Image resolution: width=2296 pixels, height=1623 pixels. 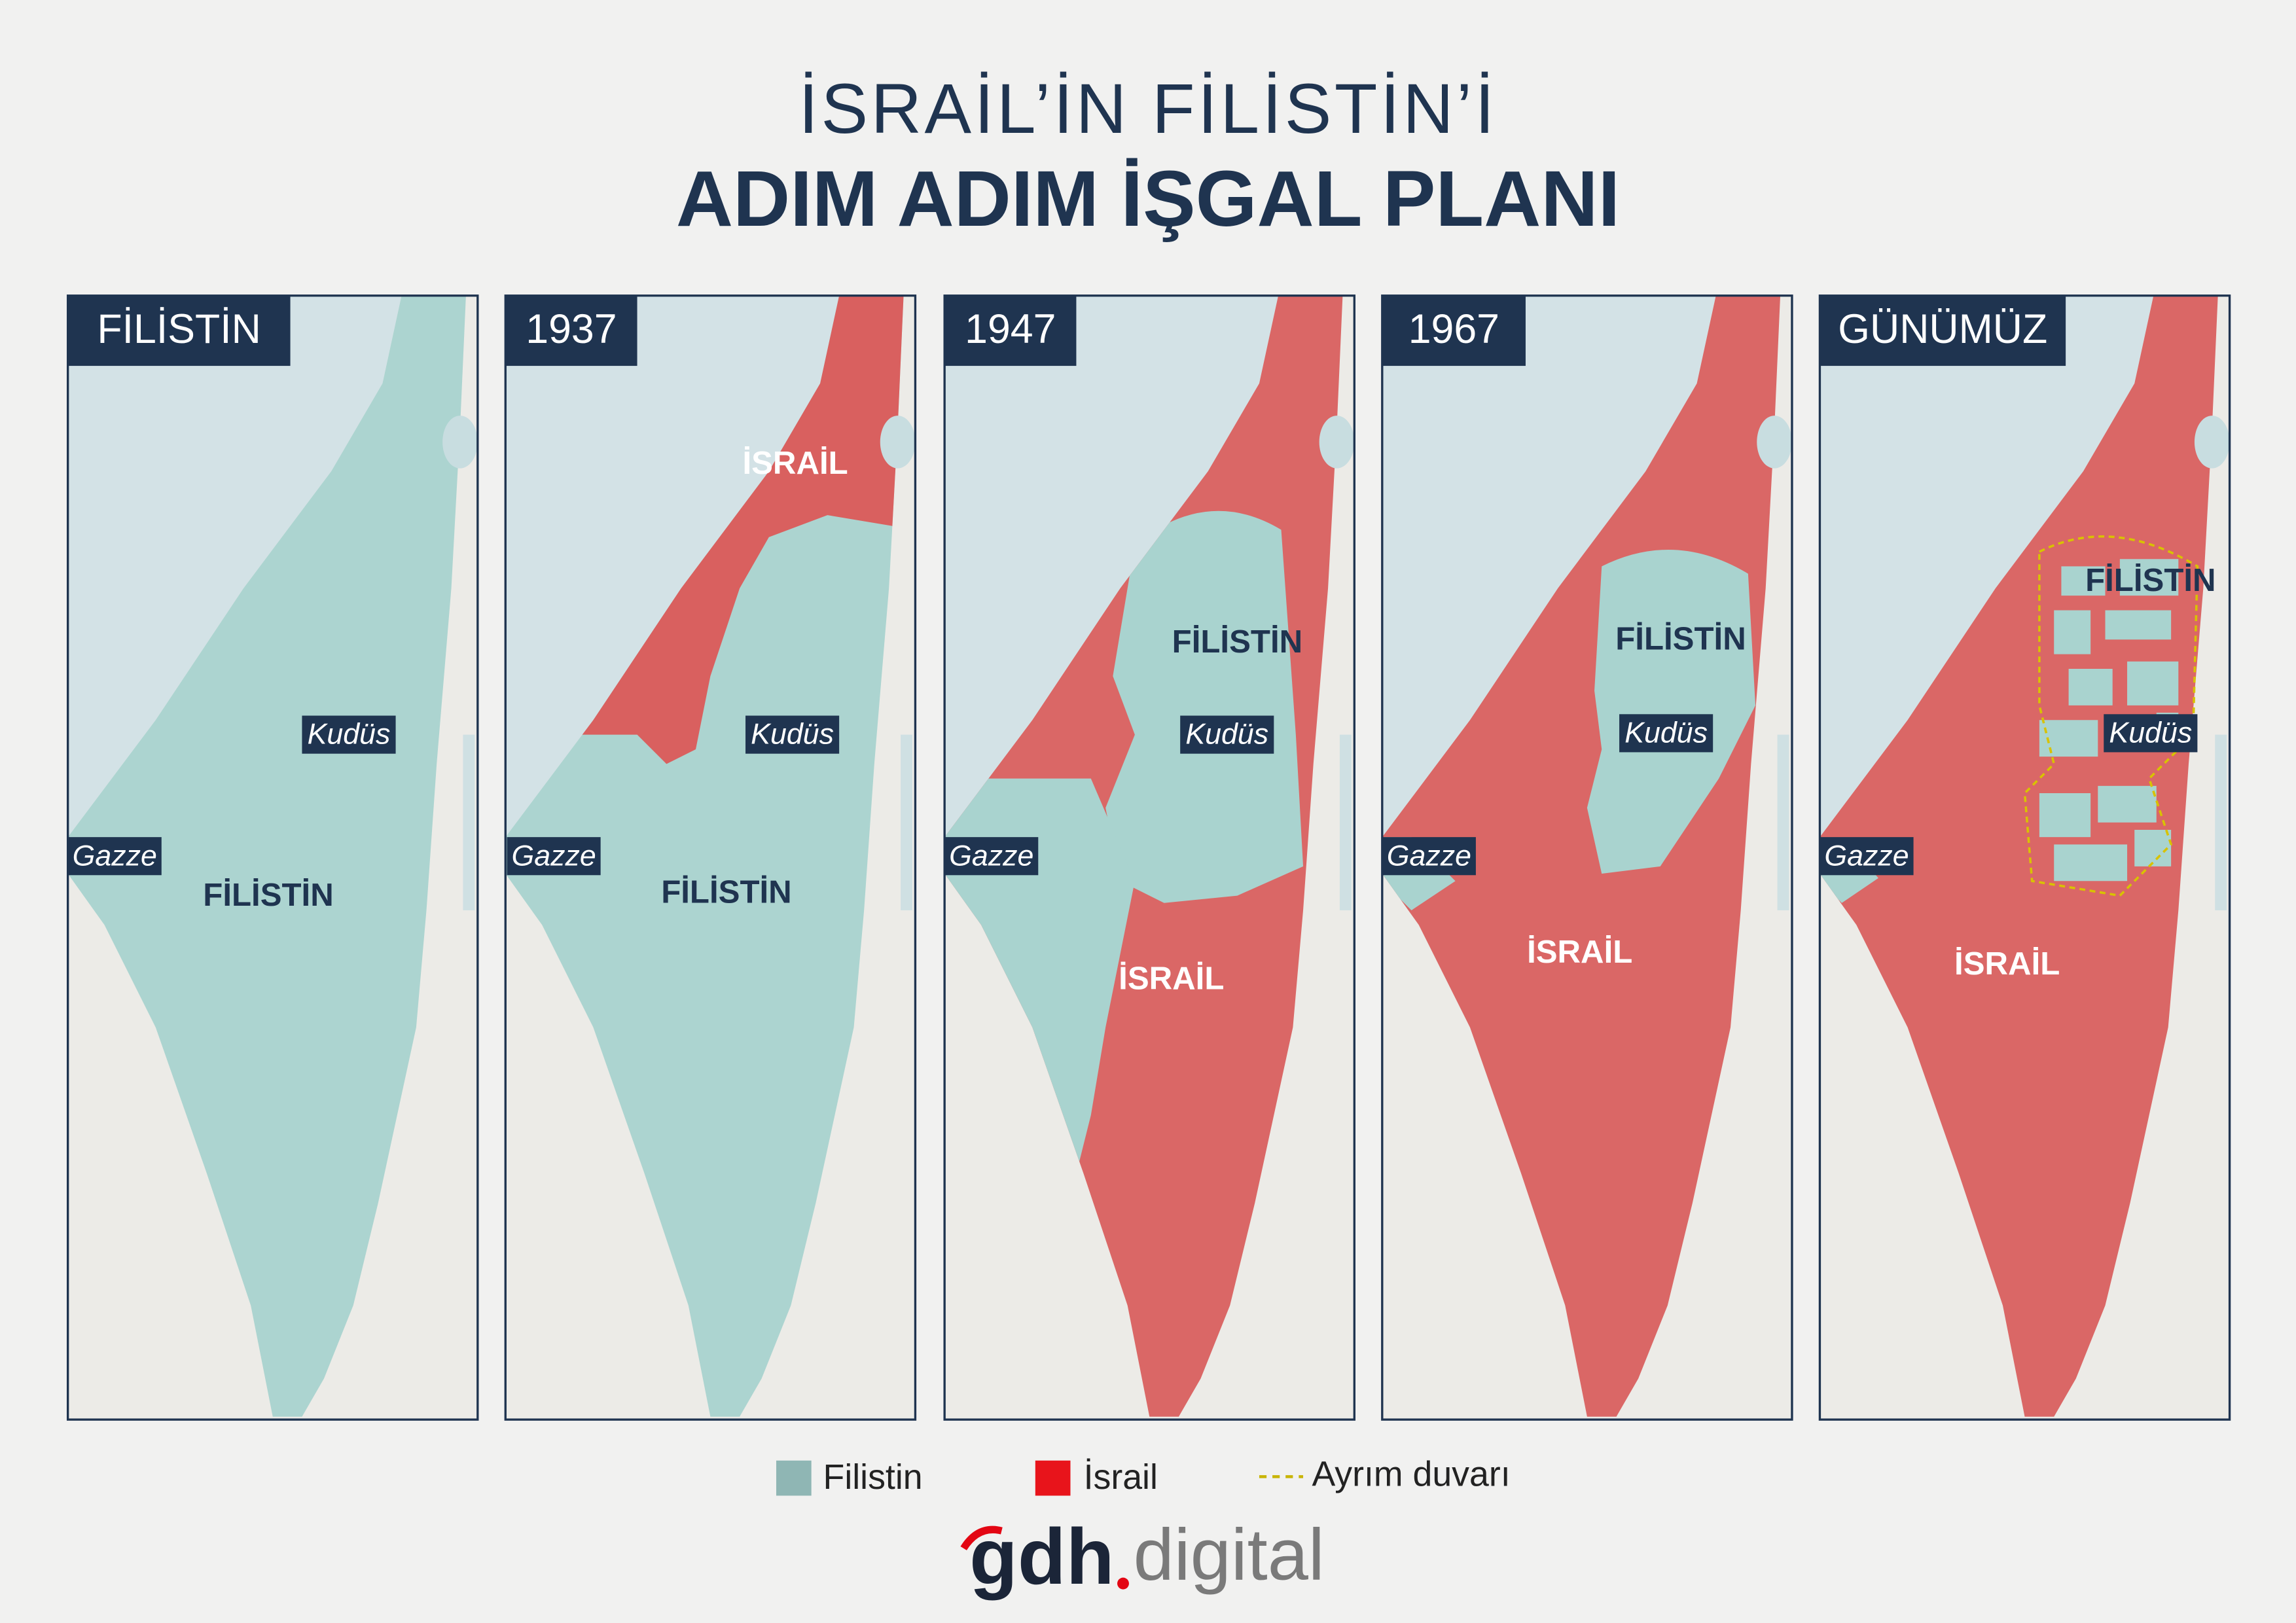 What do you see at coordinates (873, 1477) in the screenshot?
I see `legend-label: Filistin` at bounding box center [873, 1477].